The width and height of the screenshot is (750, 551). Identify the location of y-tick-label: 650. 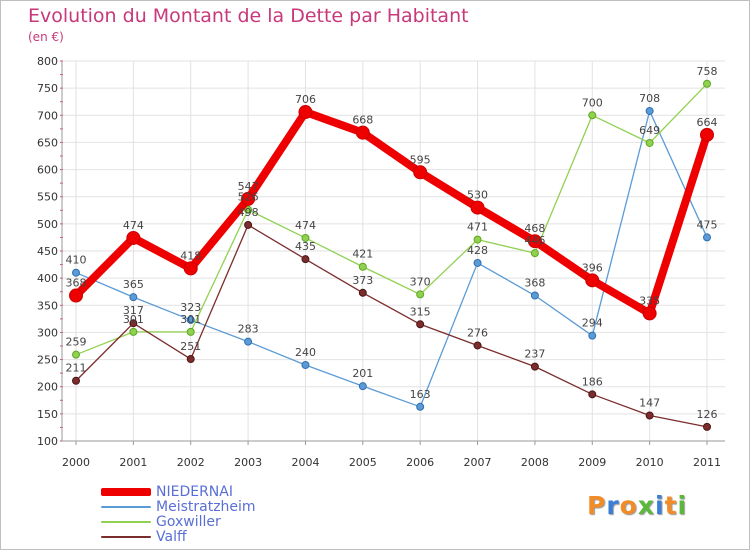
(47, 142).